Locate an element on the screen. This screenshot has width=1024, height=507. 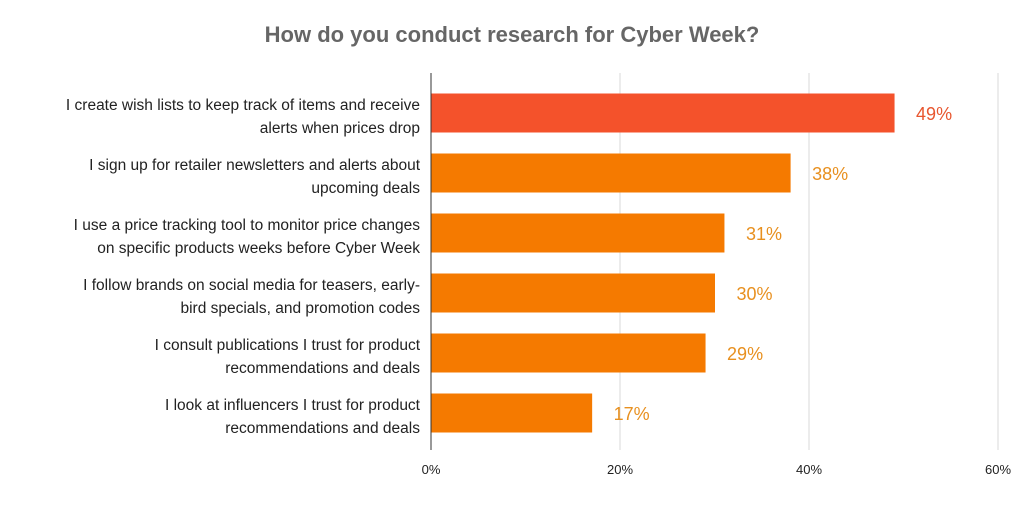
x-axis-ticks: 0% 20% 40% 60% is located at coordinates (717, 469).